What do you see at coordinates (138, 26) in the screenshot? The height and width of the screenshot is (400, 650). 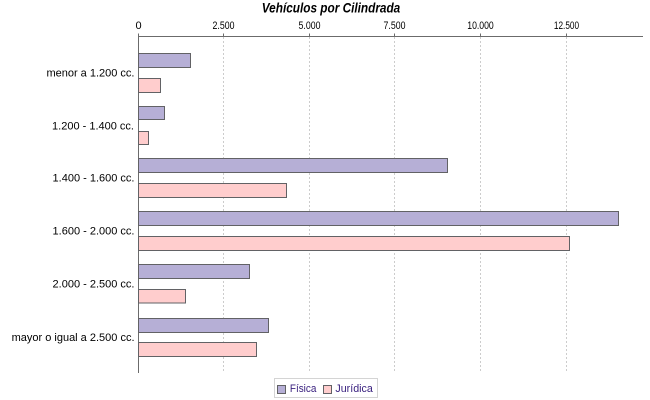 I see `svg-text: 0` at bounding box center [138, 26].